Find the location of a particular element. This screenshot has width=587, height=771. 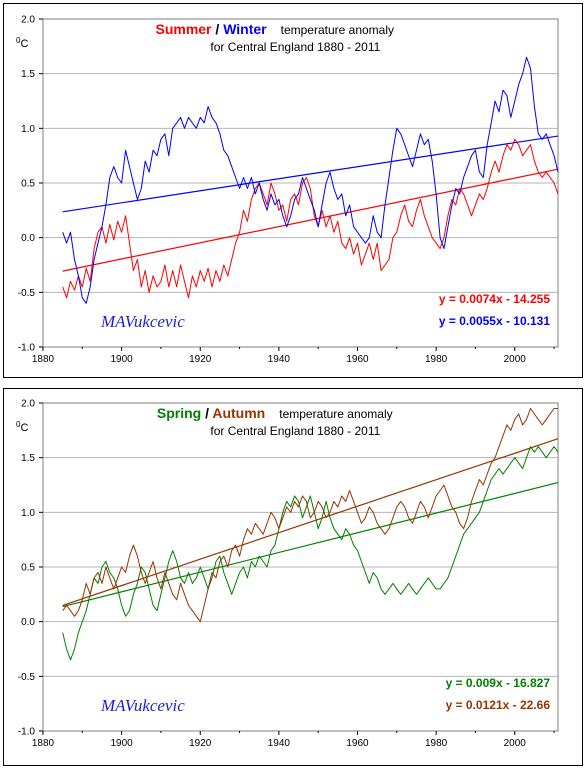

chart-1-x-tick-label: 1940 is located at coordinates (279, 743).